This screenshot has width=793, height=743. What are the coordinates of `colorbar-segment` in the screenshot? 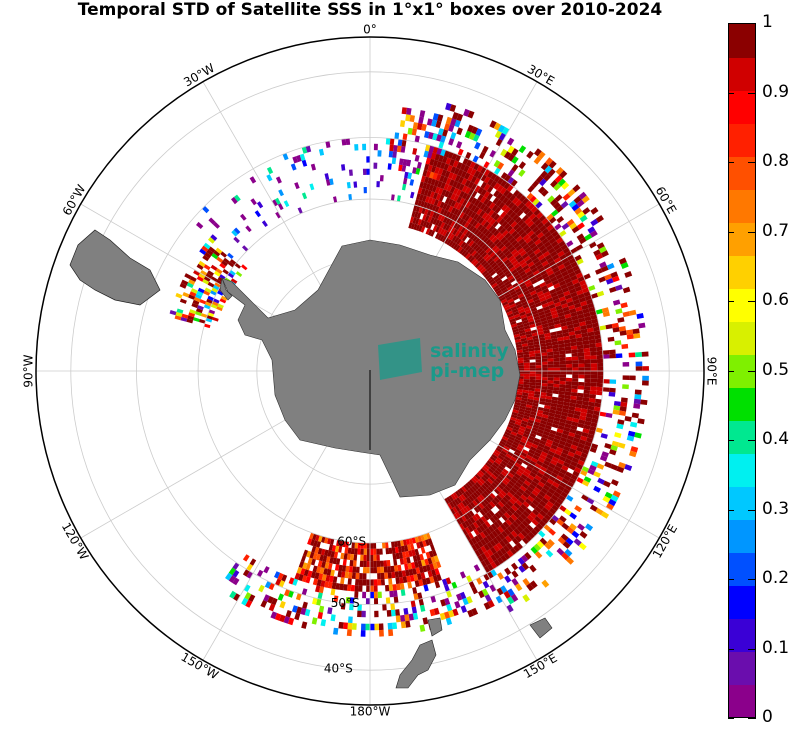 It's located at (742, 140).